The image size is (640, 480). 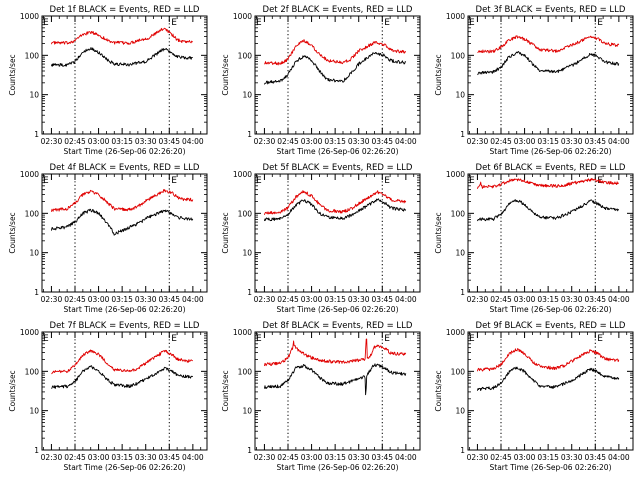 I want to click on panel-title: Det 1f BLACK = Events, RED = LLD, so click(x=125, y=10).